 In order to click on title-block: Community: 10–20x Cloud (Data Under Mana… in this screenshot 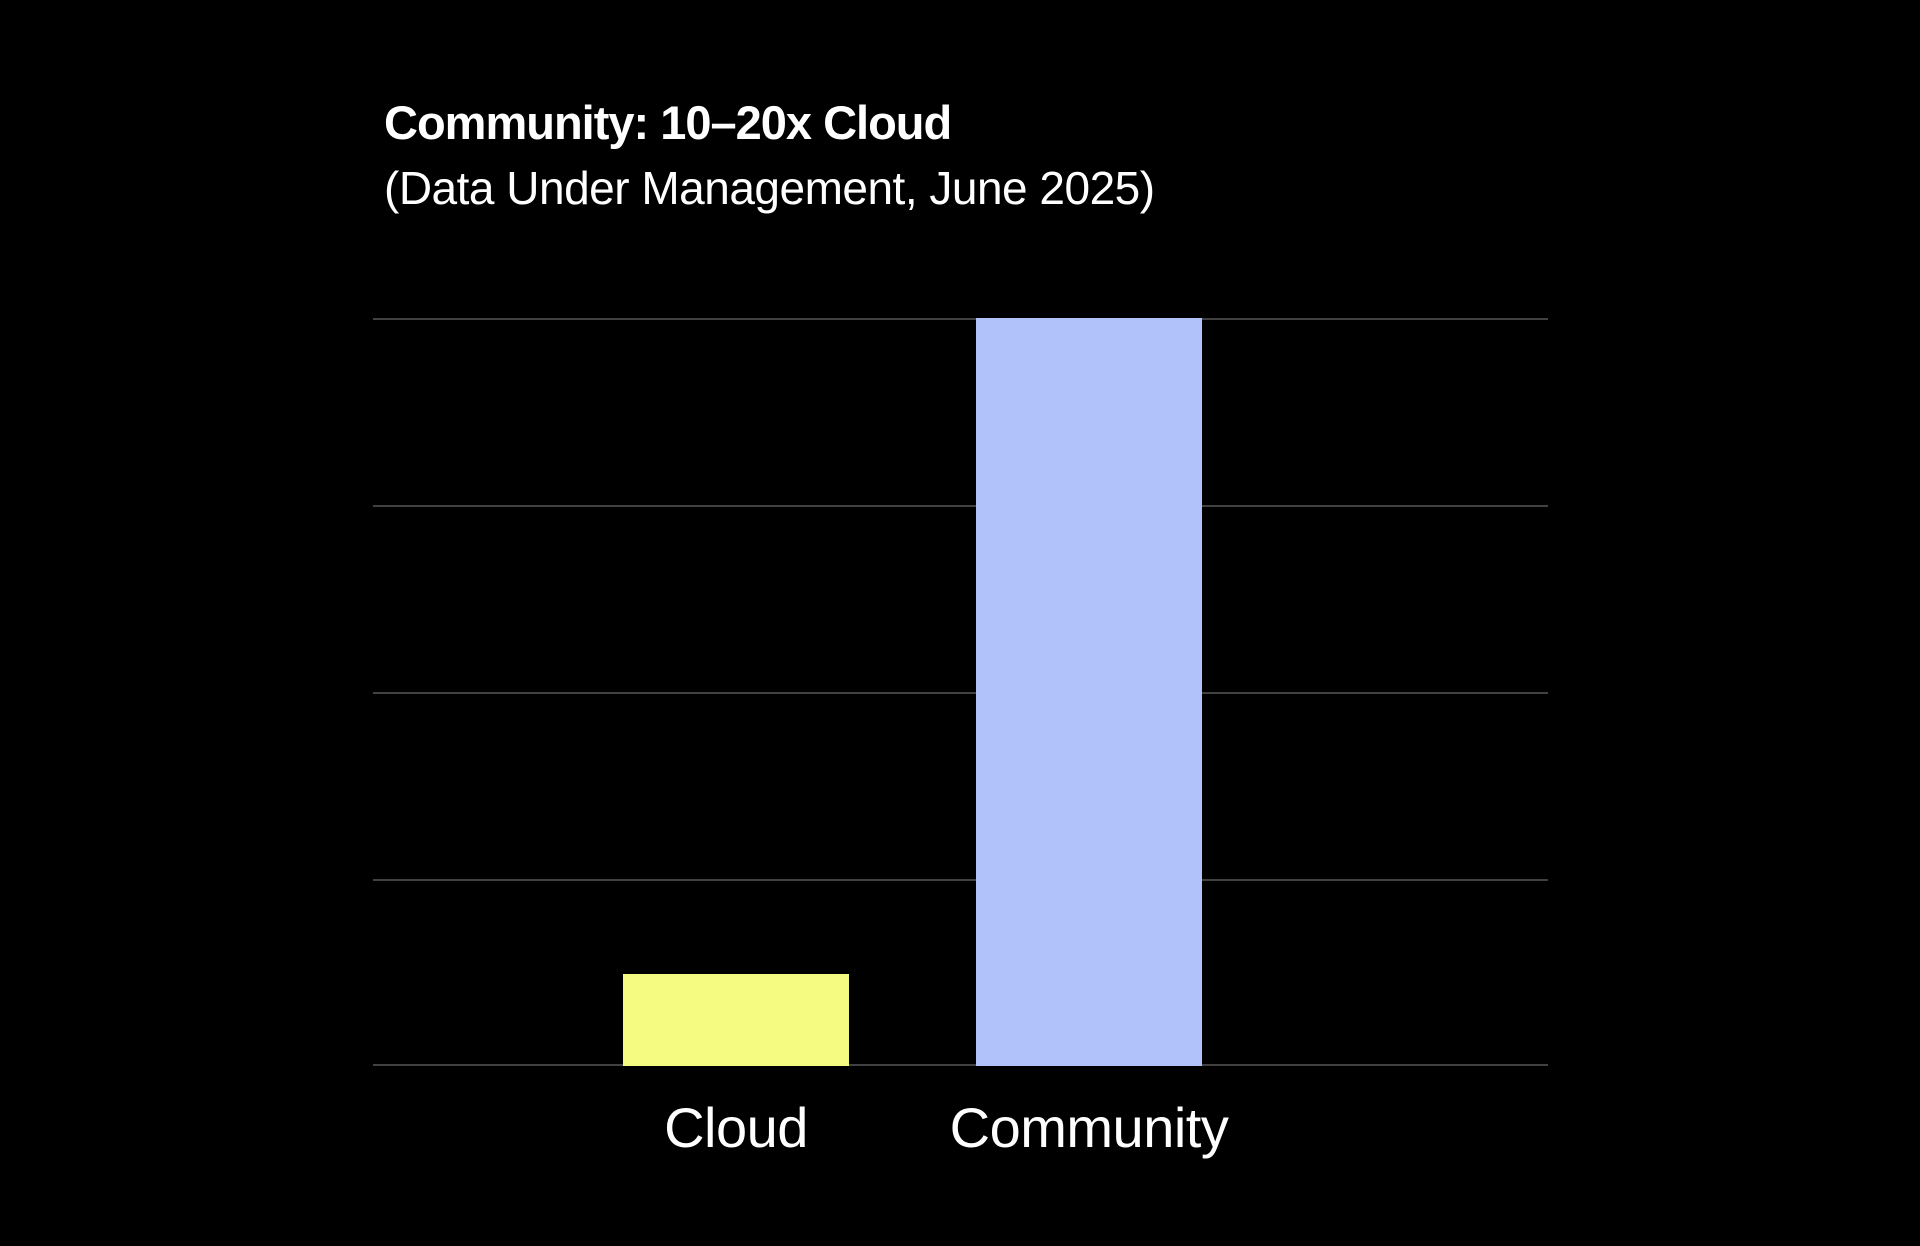, I will do `click(769, 155)`.